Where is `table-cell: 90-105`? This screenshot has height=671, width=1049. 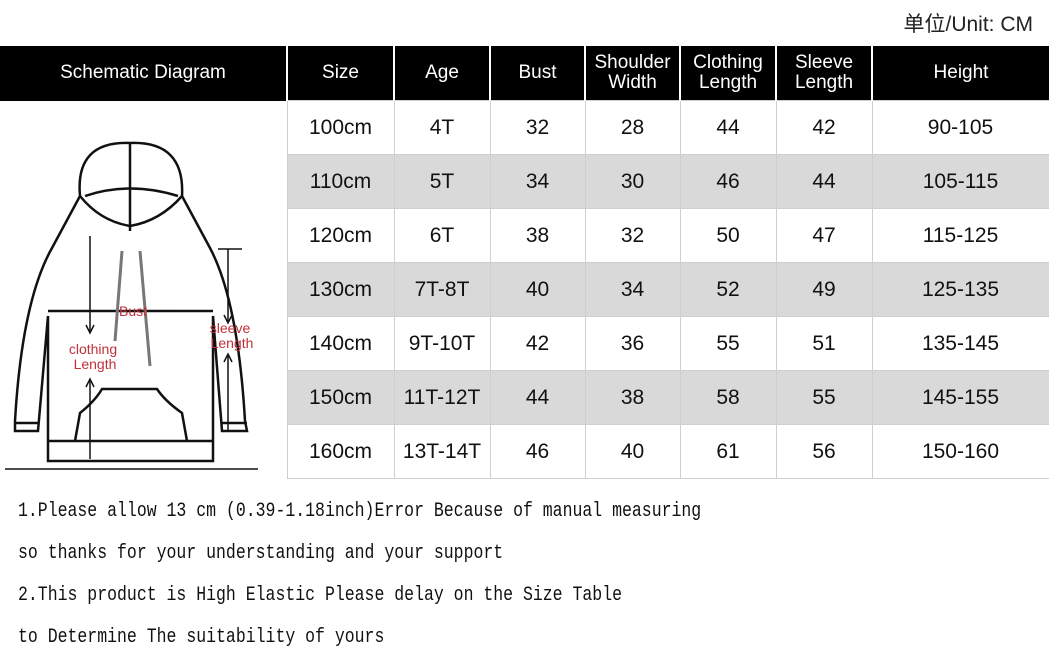 table-cell: 90-105 is located at coordinates (960, 127).